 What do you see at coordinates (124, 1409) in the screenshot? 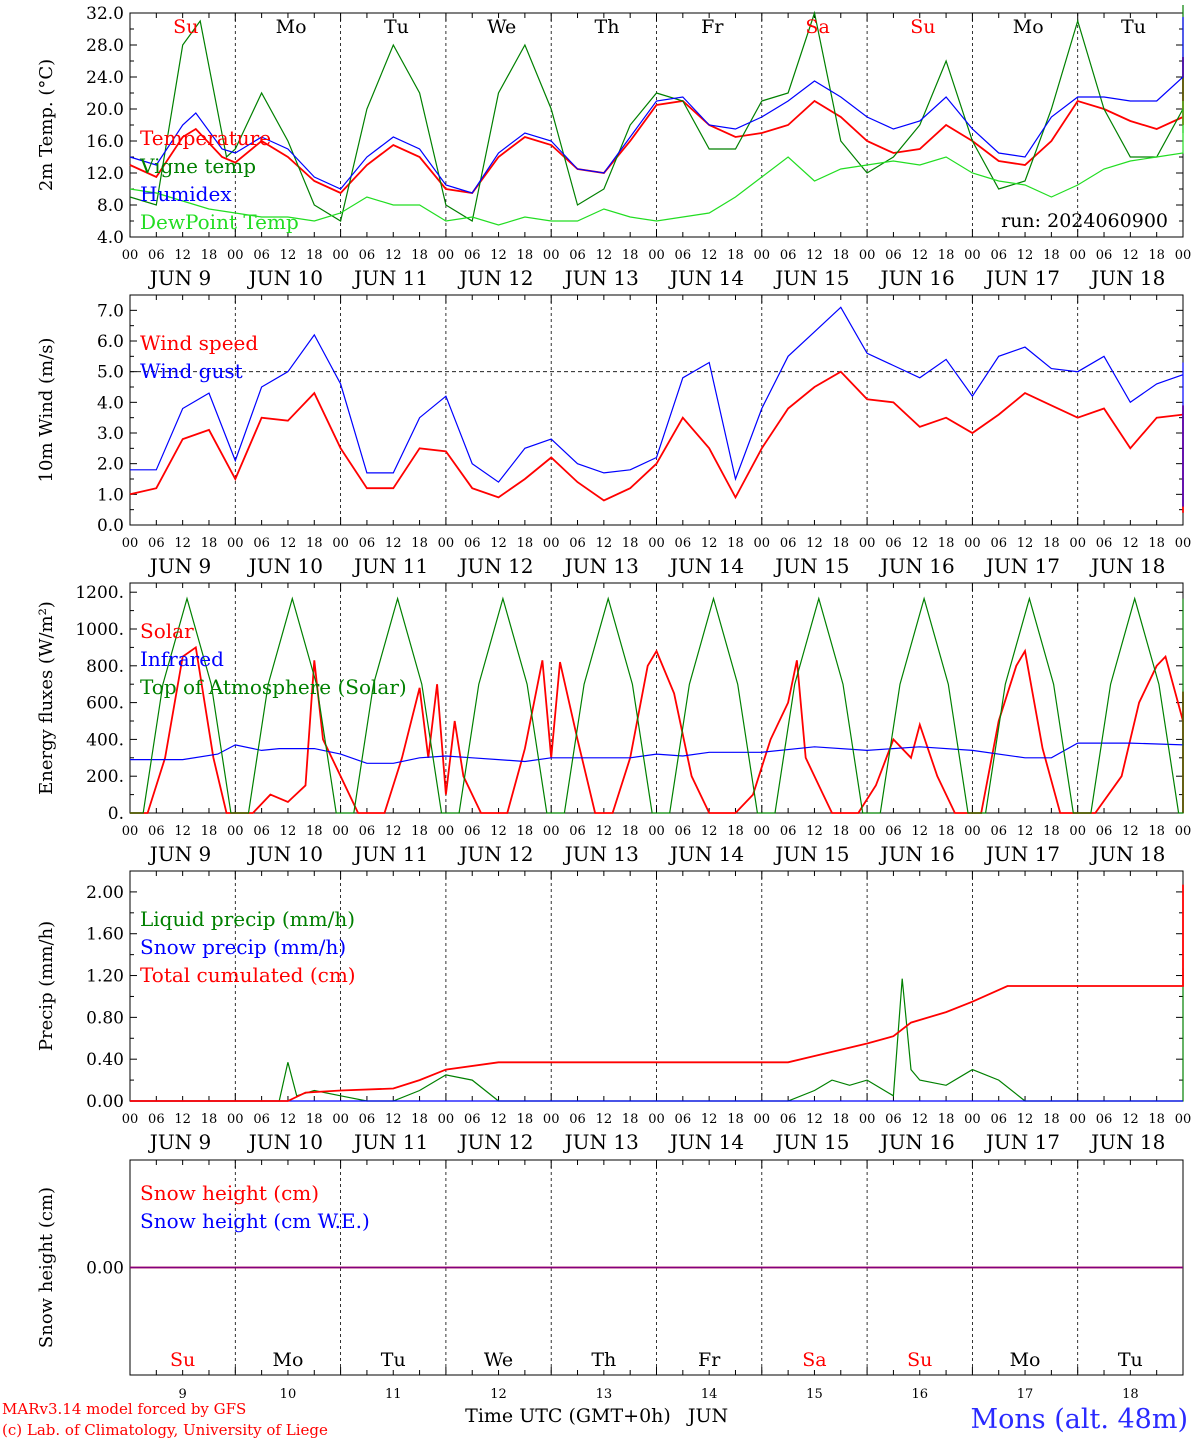
I see `model-credit-line: MARv3.14 model forced by GFS` at bounding box center [124, 1409].